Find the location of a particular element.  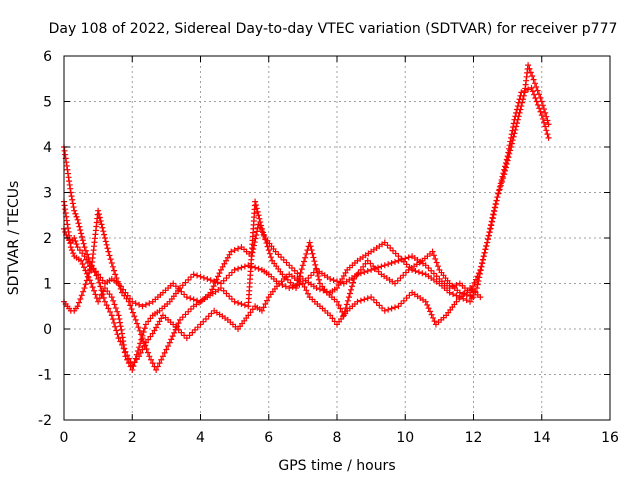

y-tick-label: 2 is located at coordinates (47, 239).